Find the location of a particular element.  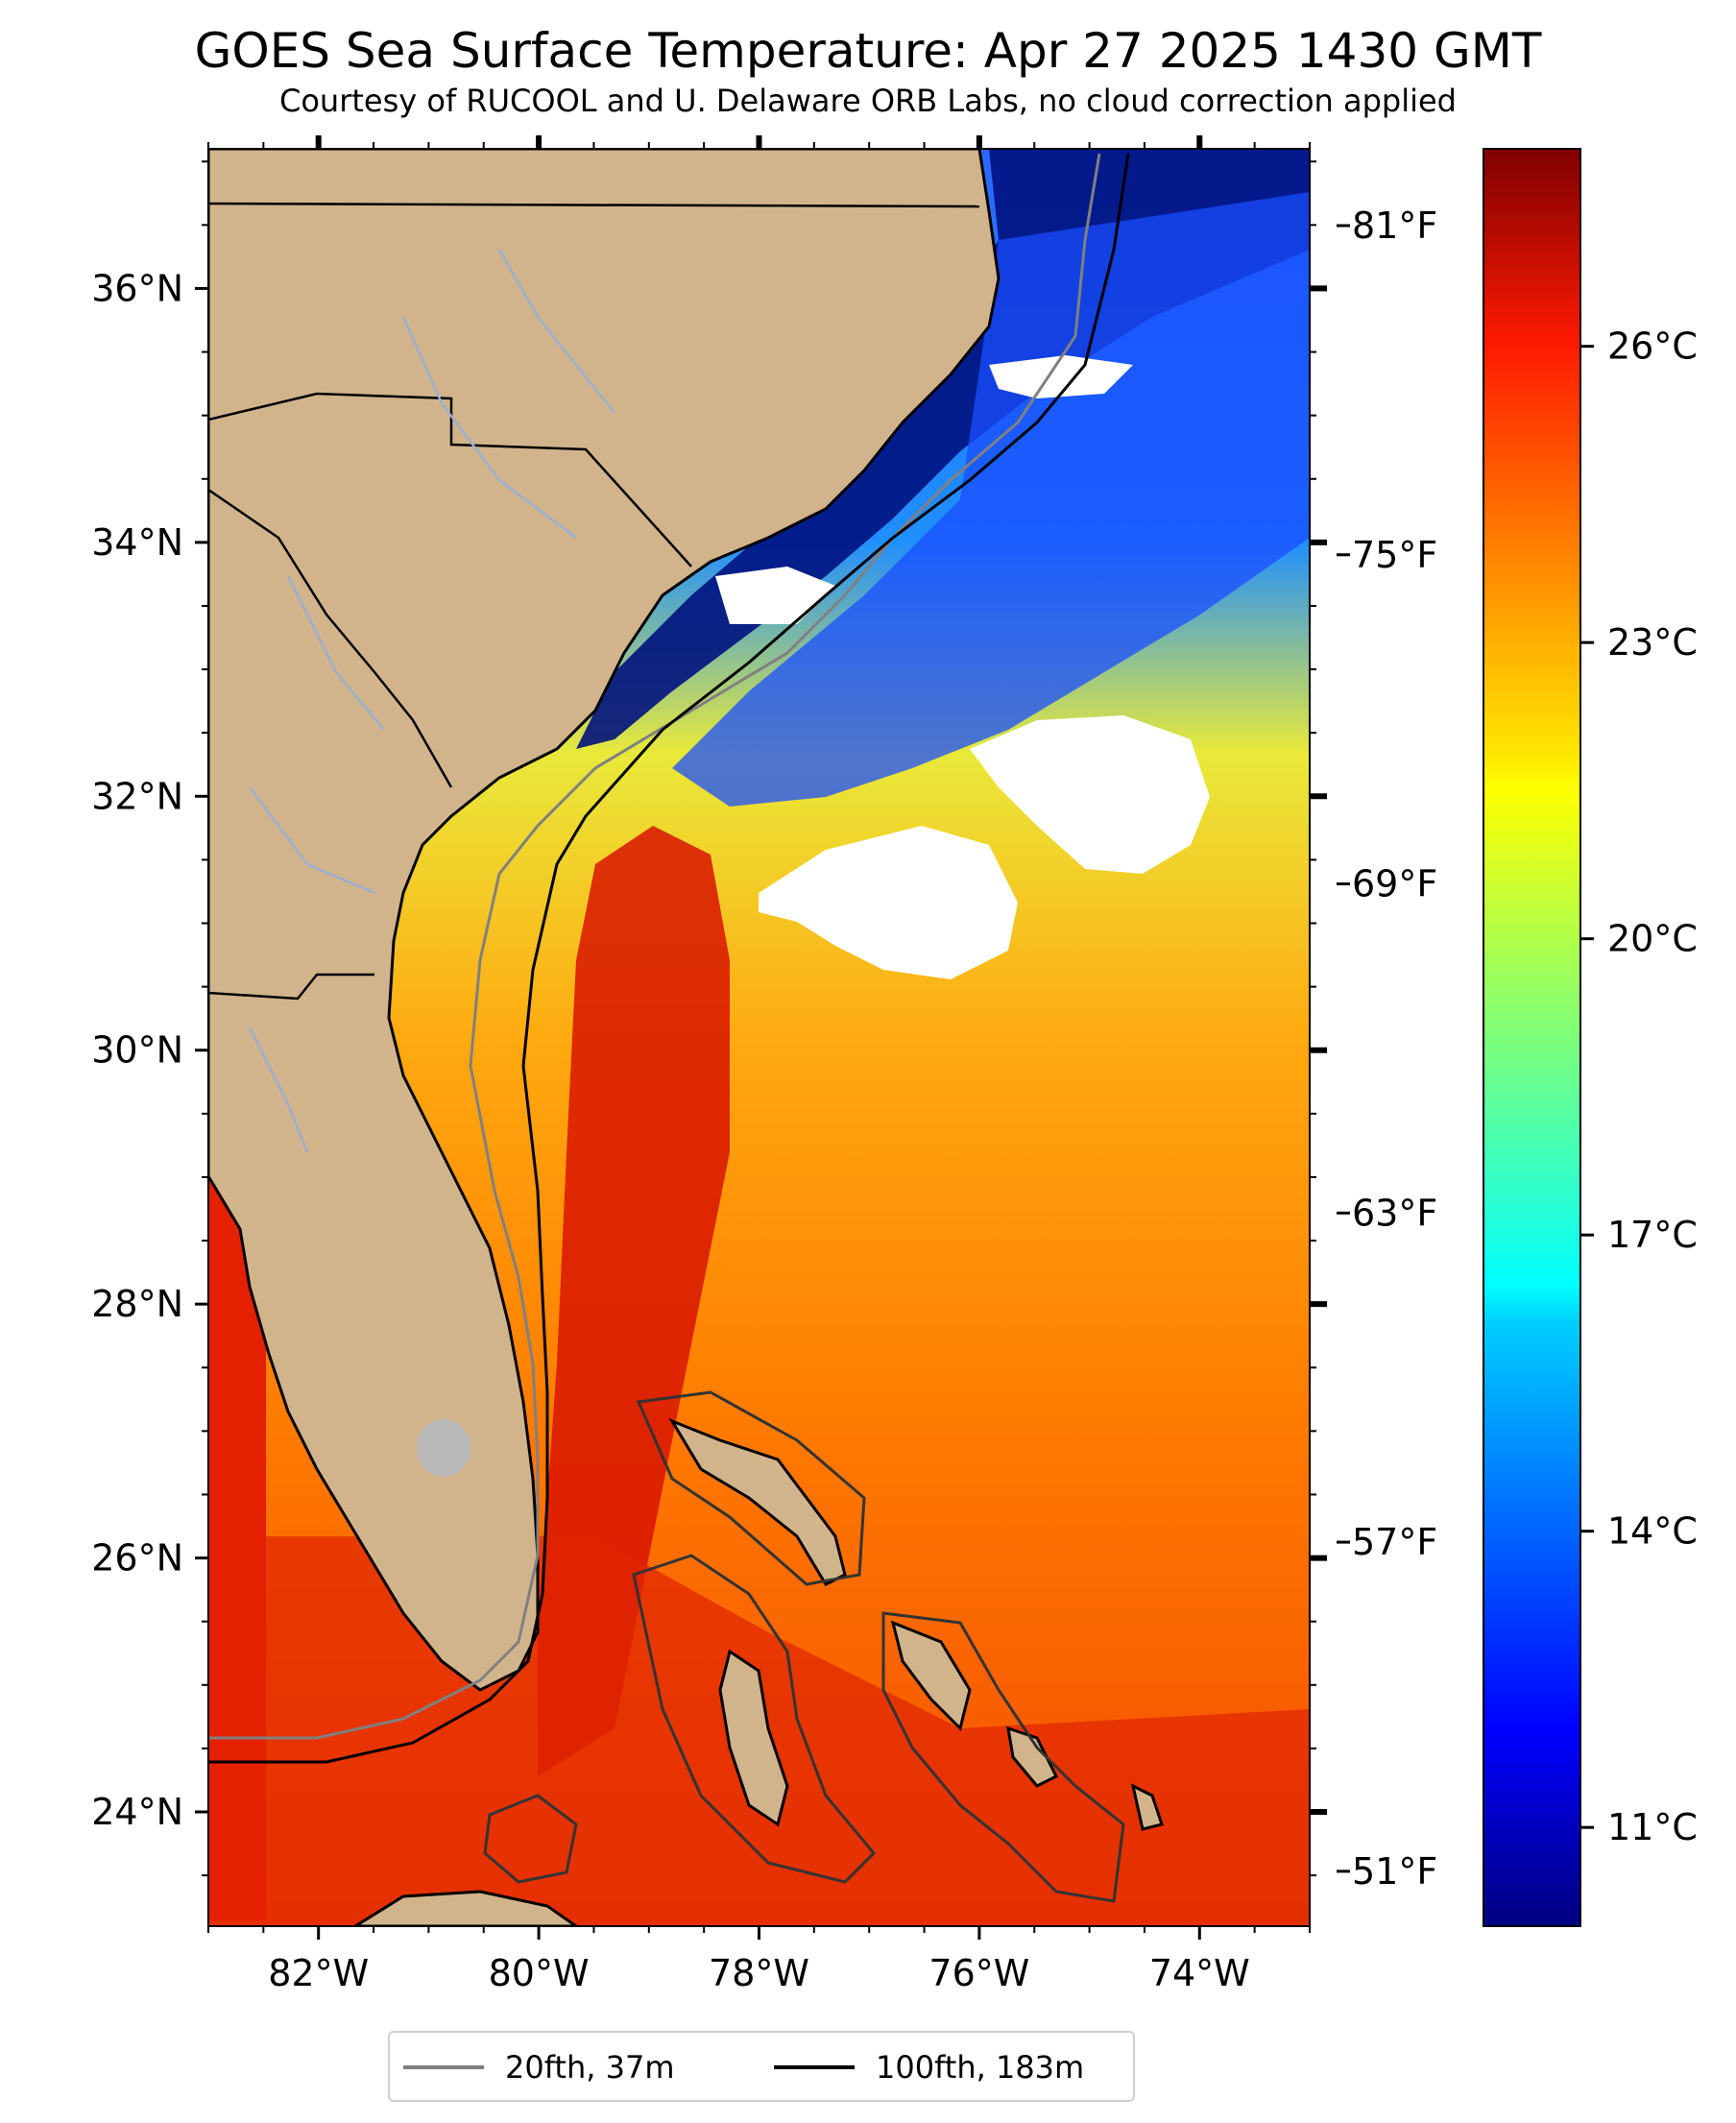

lat-tick-label-2: 32°N is located at coordinates (137, 796).